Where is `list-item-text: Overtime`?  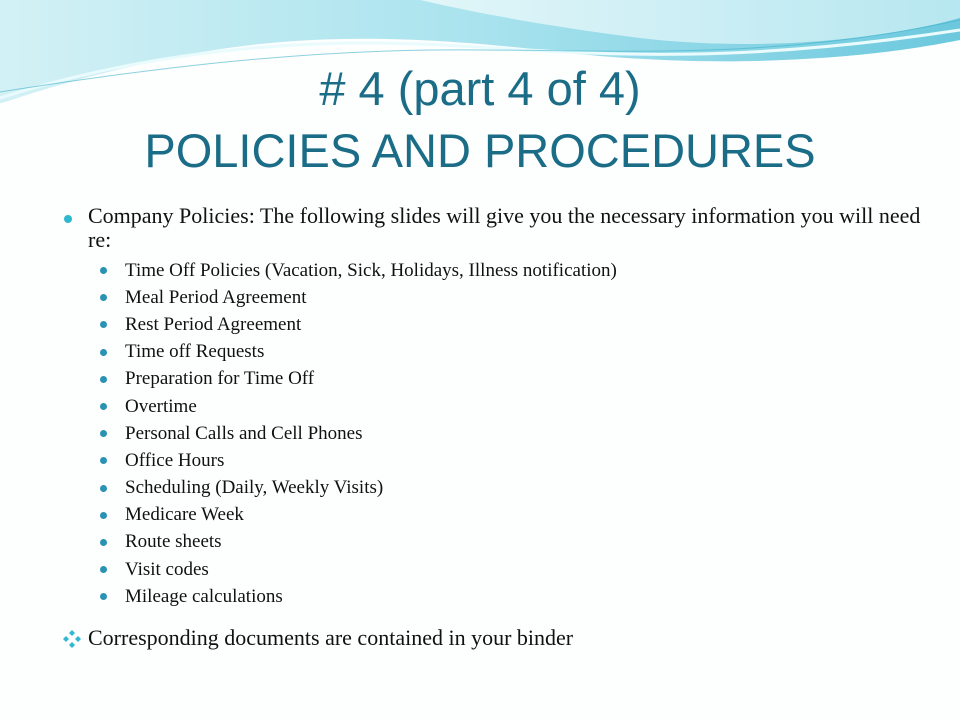
list-item-text: Overtime is located at coordinates (161, 406).